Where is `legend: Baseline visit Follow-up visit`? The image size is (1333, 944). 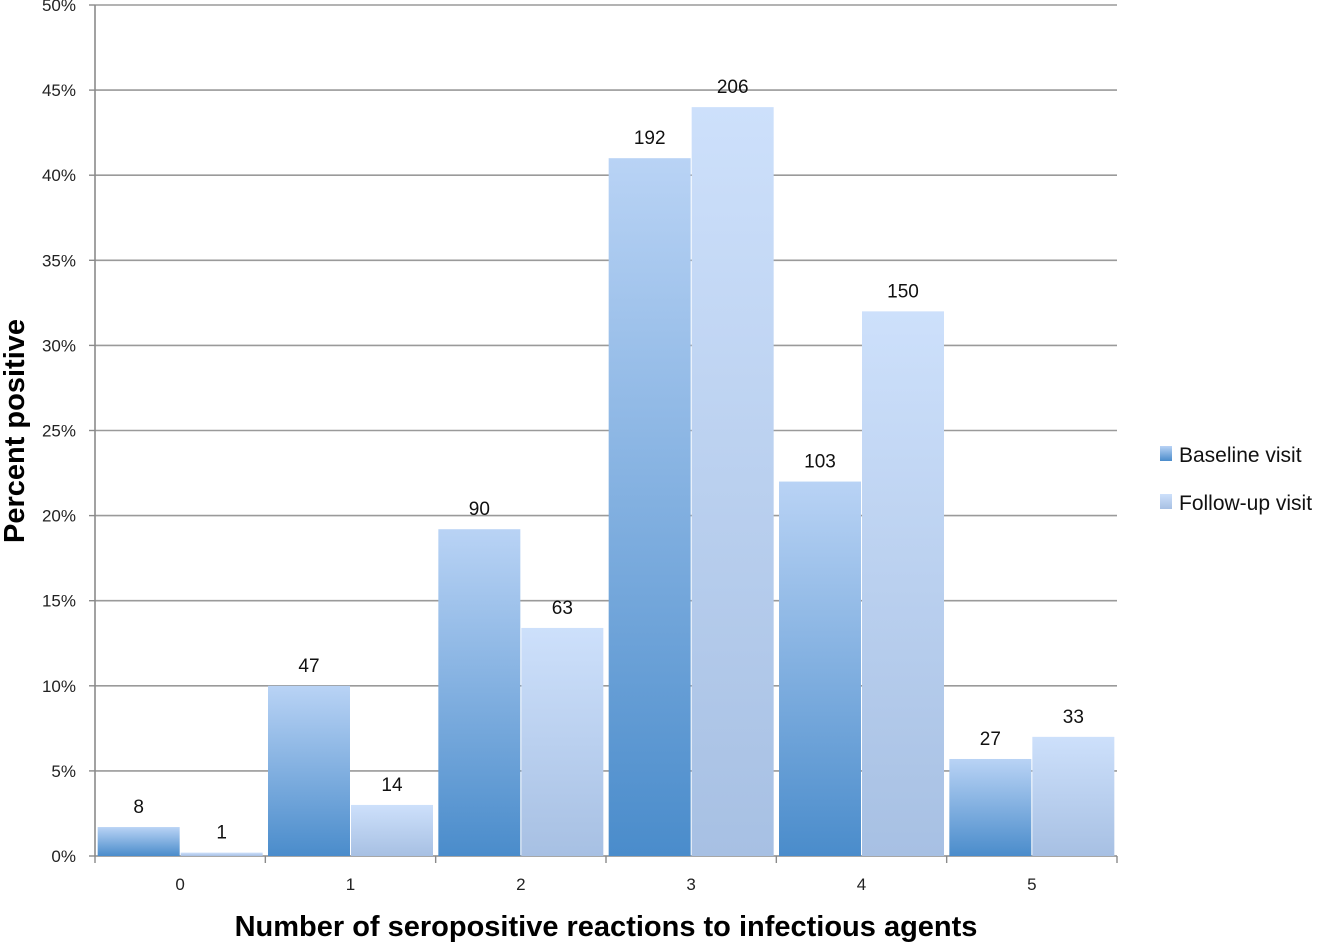 legend: Baseline visit Follow-up visit is located at coordinates (1236, 479).